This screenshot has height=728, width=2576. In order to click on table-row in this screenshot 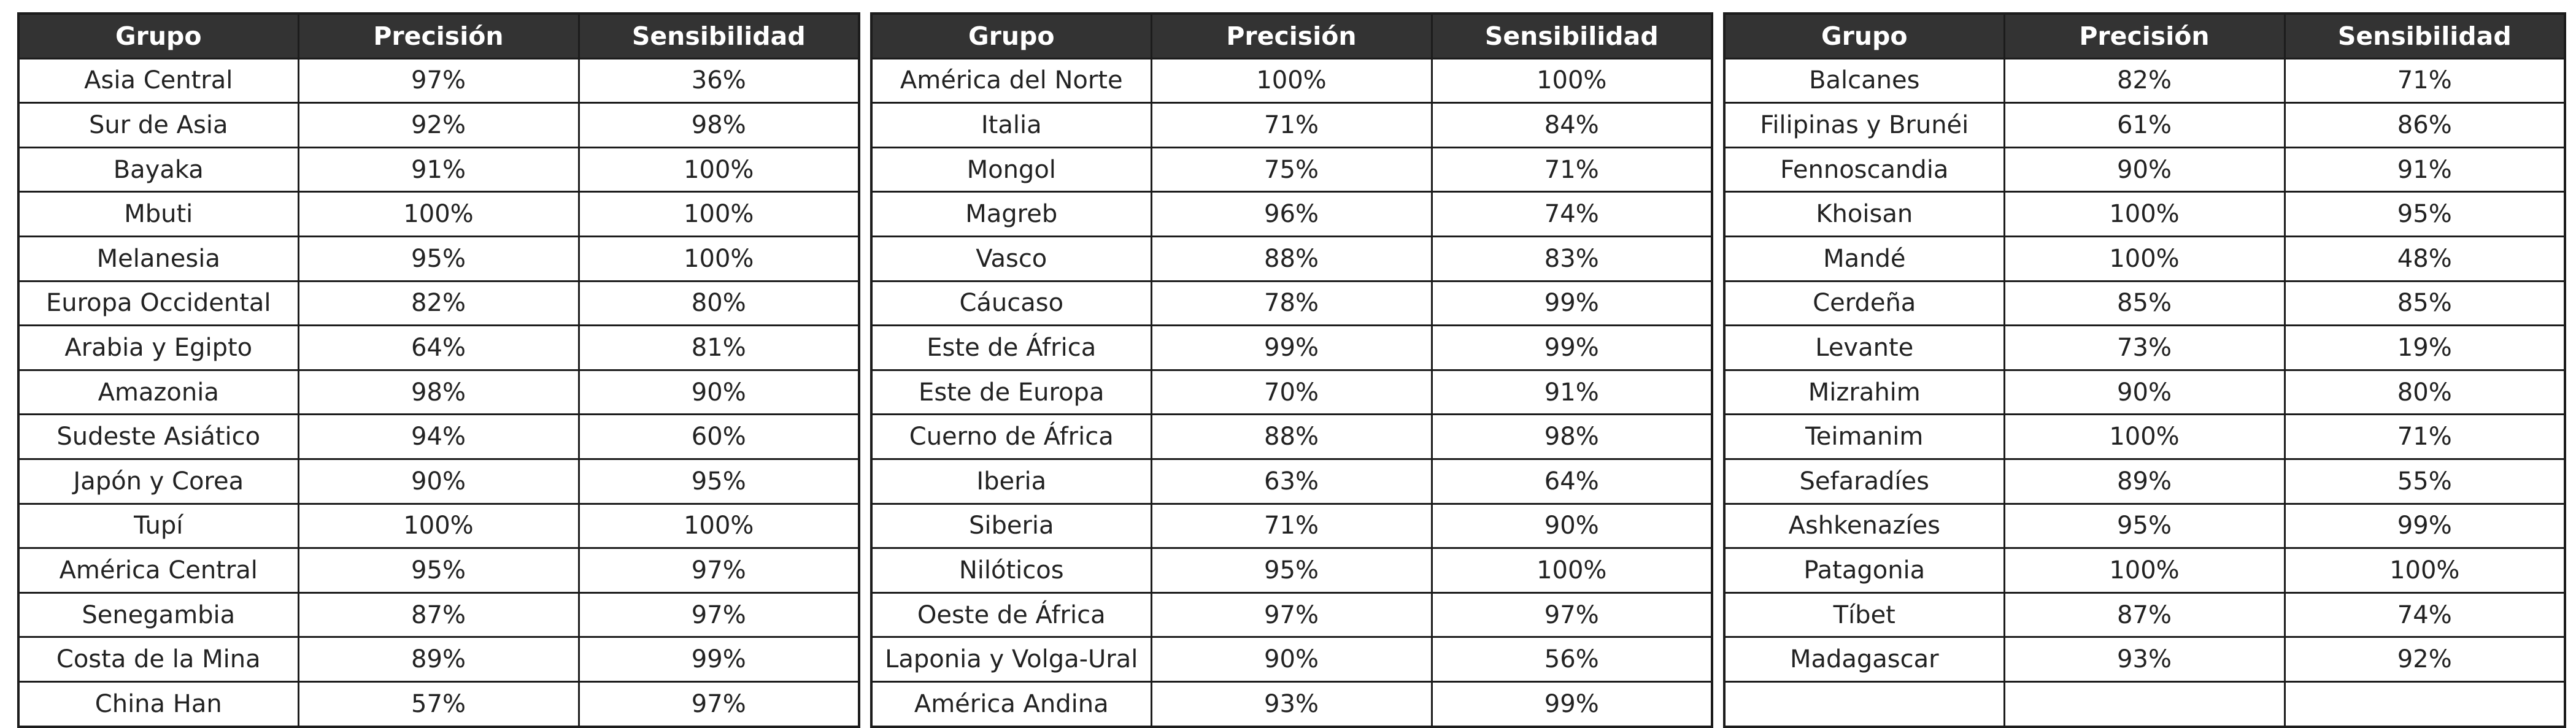, I will do `click(2144, 704)`.